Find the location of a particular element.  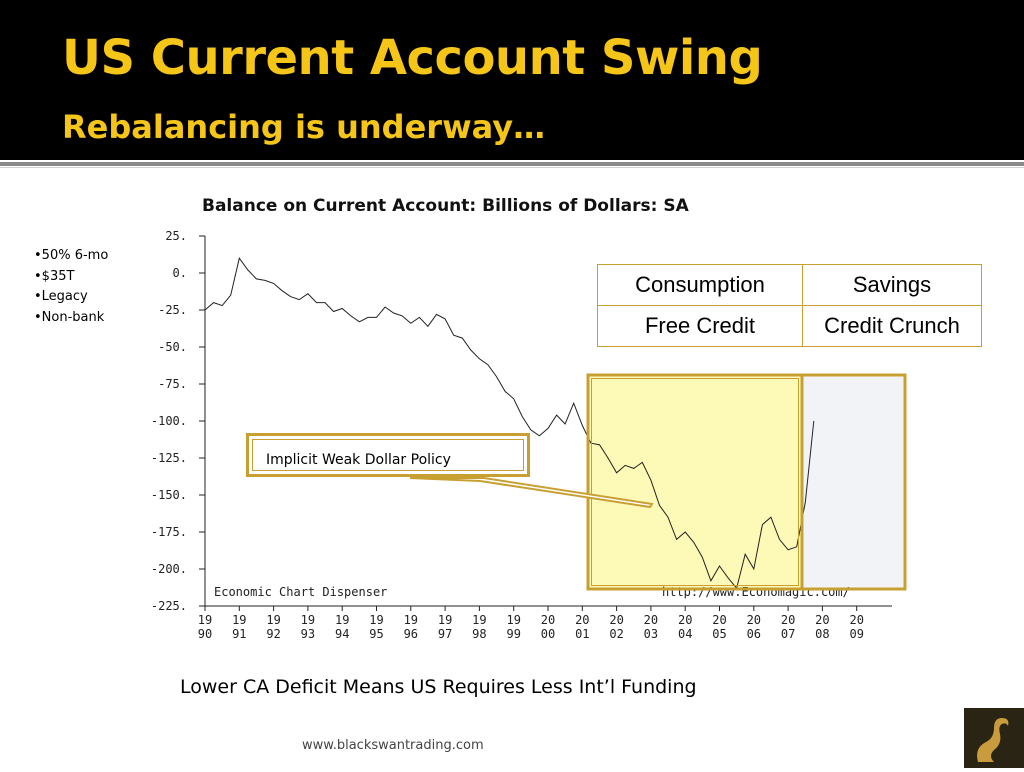

x-tick-label: 00 is located at coordinates (548, 634).